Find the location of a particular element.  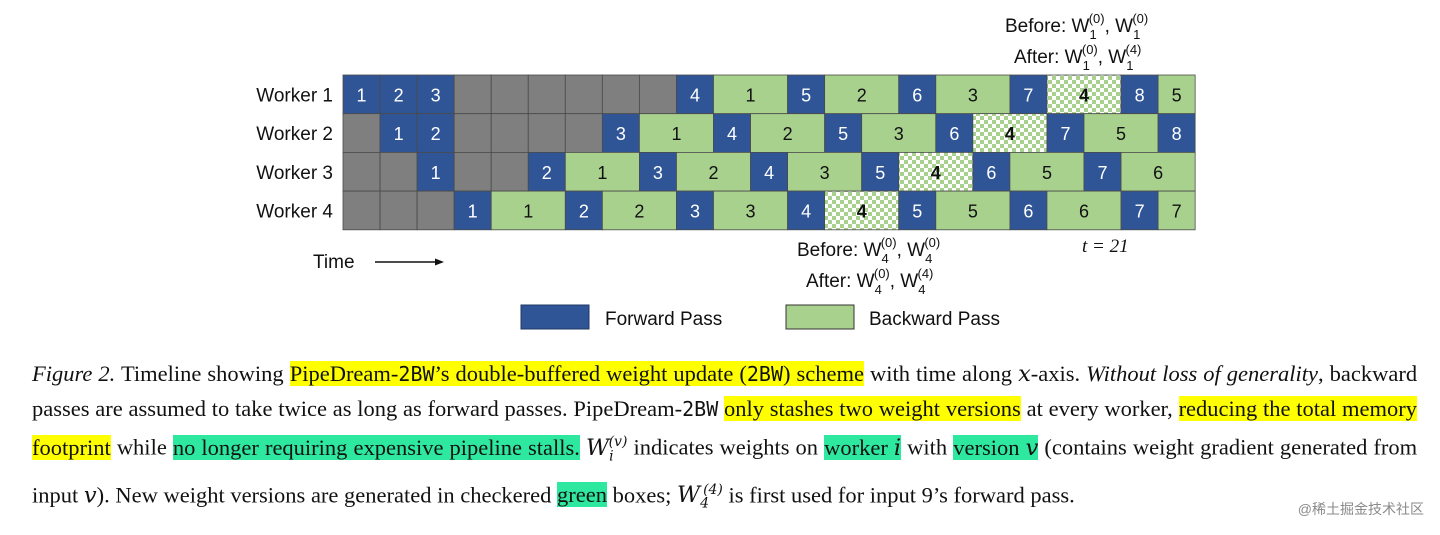

top-before-label: Before: W1(0), W1(0) is located at coordinates (1076, 26).